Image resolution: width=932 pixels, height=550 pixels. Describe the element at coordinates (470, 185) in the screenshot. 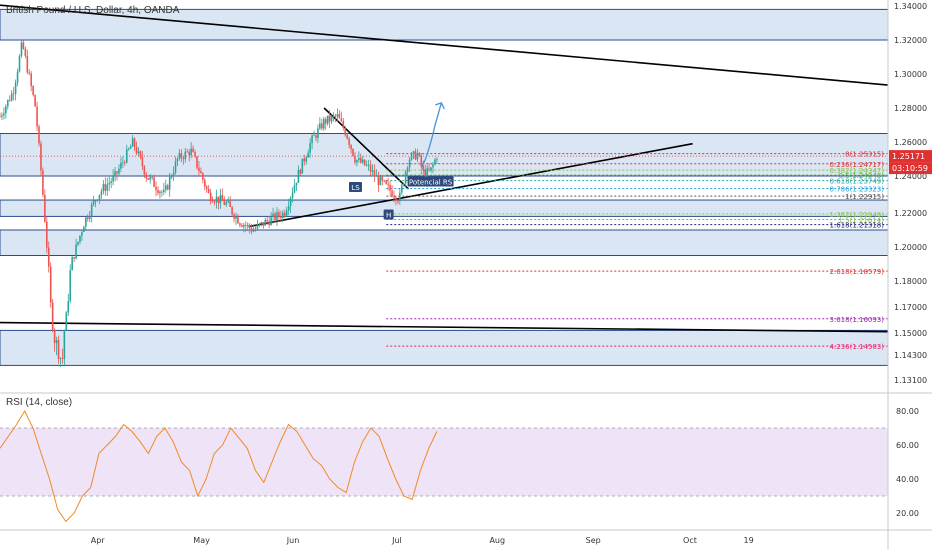

I see `neckline` at that location.